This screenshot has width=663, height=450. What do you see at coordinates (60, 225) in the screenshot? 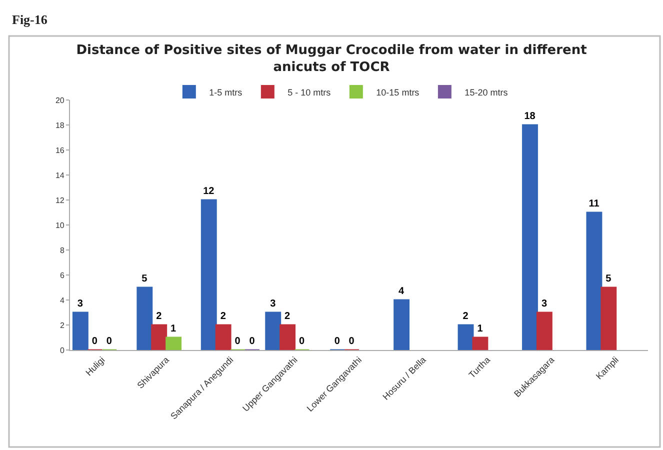
I see `y-tick-label: 10` at bounding box center [60, 225].